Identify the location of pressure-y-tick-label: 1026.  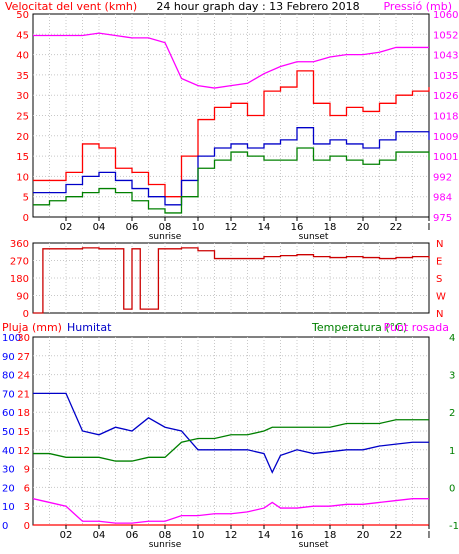
(445, 96).